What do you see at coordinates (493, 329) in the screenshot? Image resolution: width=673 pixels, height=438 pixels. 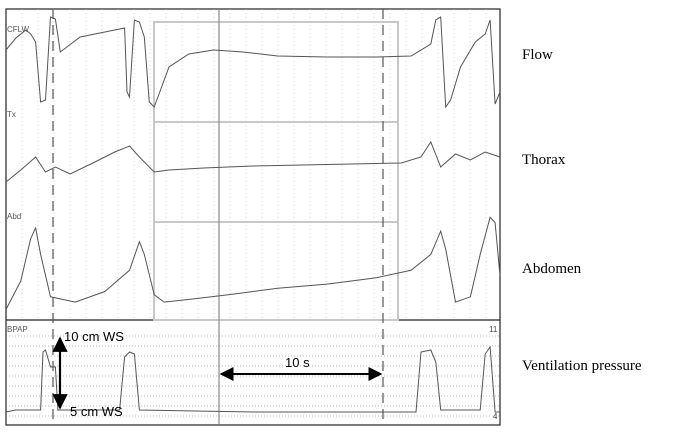 I see `corner-number-top: 11` at bounding box center [493, 329].